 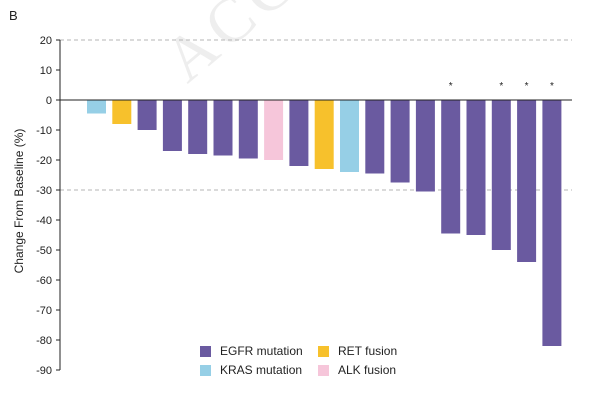 I want to click on legend-item-kras: KRAS mutation, so click(x=259, y=370).